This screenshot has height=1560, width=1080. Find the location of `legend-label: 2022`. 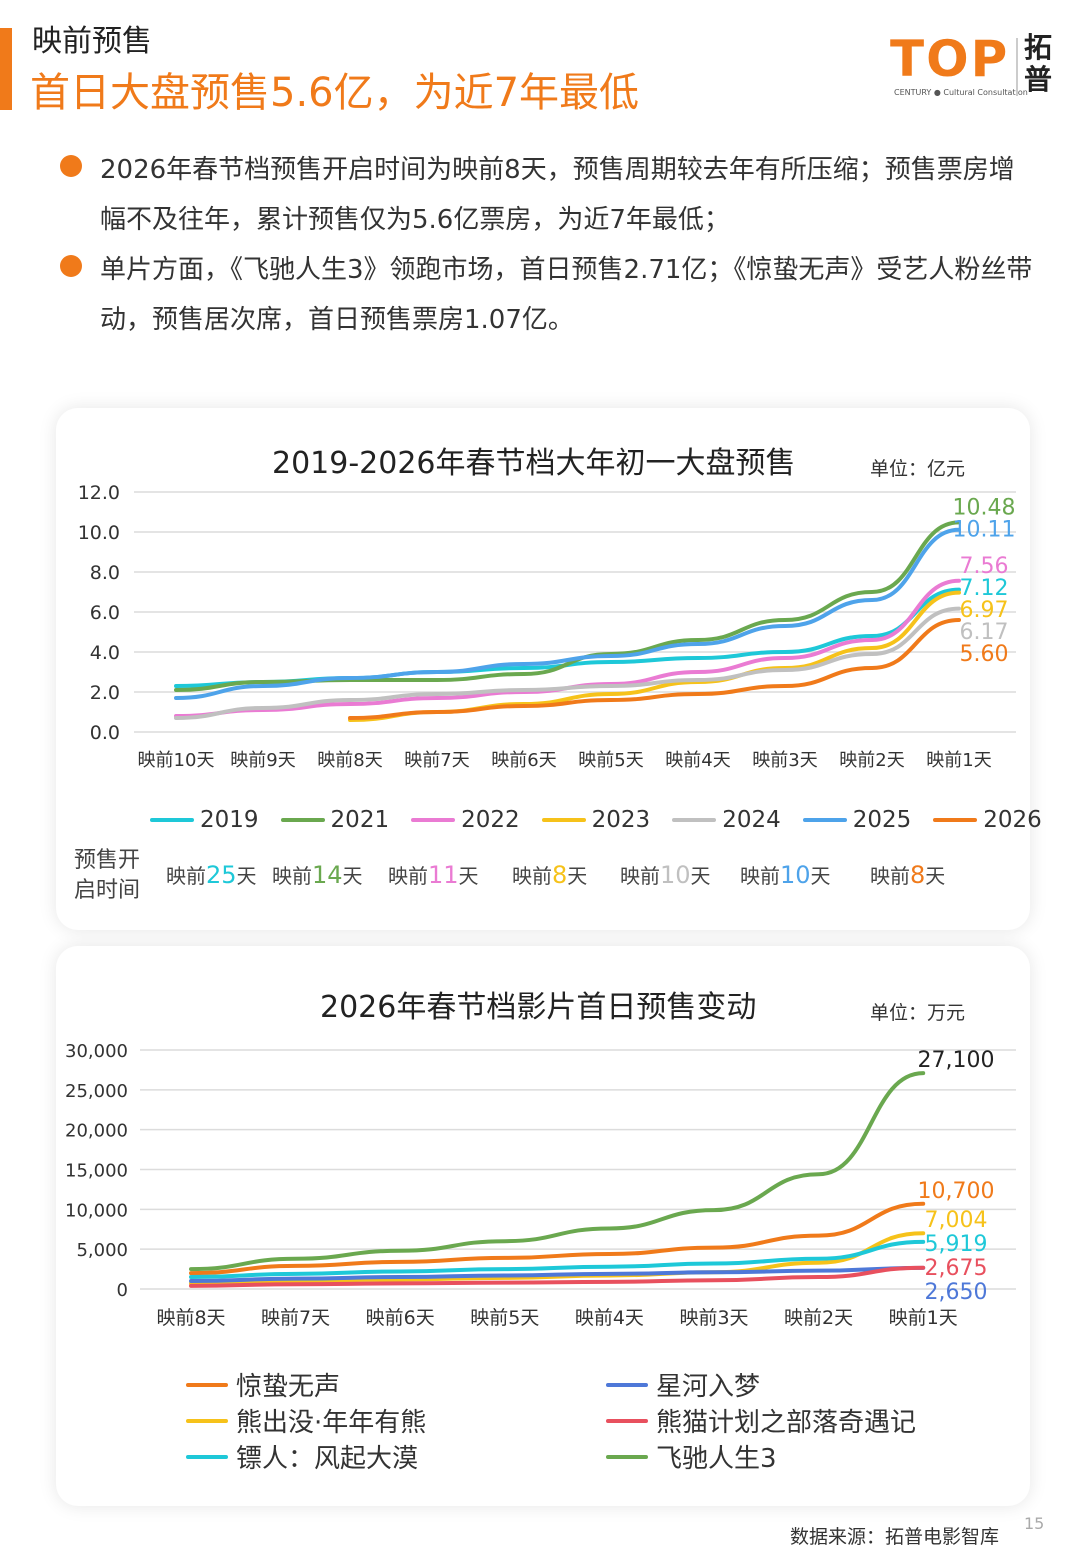

legend-label: 2022 is located at coordinates (490, 820).